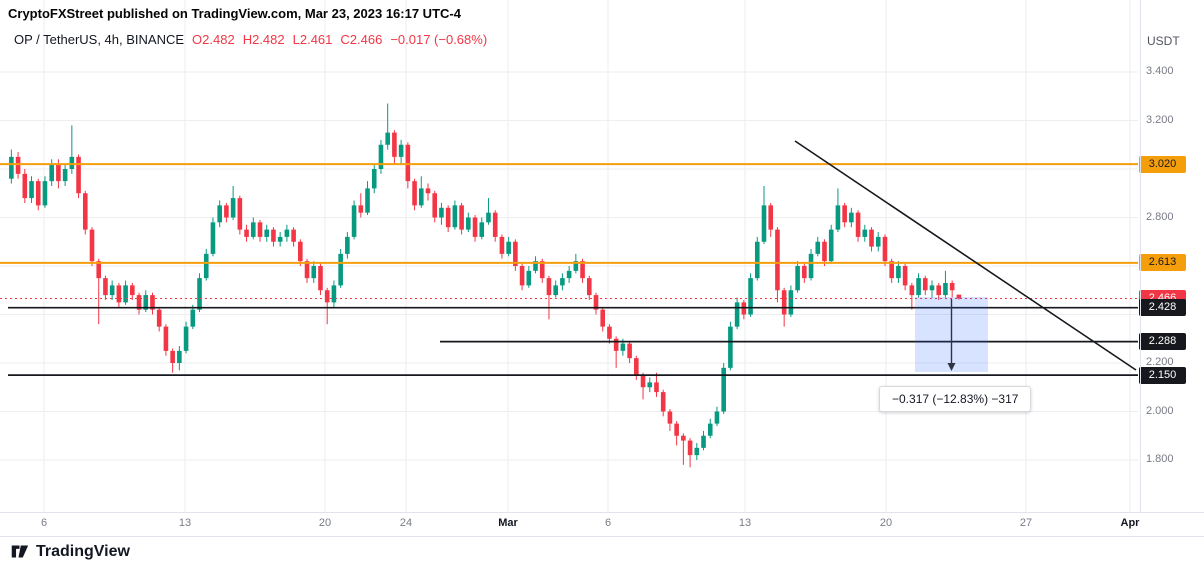  I want to click on change-value: −0.017 (−0.68%), so click(439, 39).